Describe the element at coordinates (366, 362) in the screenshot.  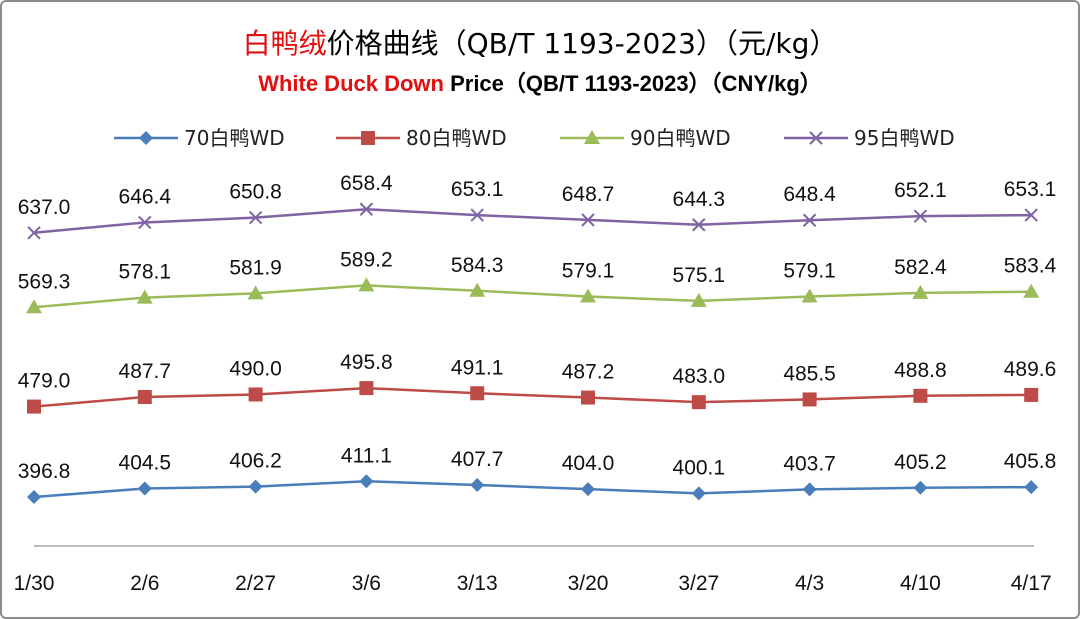
I see `data-label: 495.8` at that location.